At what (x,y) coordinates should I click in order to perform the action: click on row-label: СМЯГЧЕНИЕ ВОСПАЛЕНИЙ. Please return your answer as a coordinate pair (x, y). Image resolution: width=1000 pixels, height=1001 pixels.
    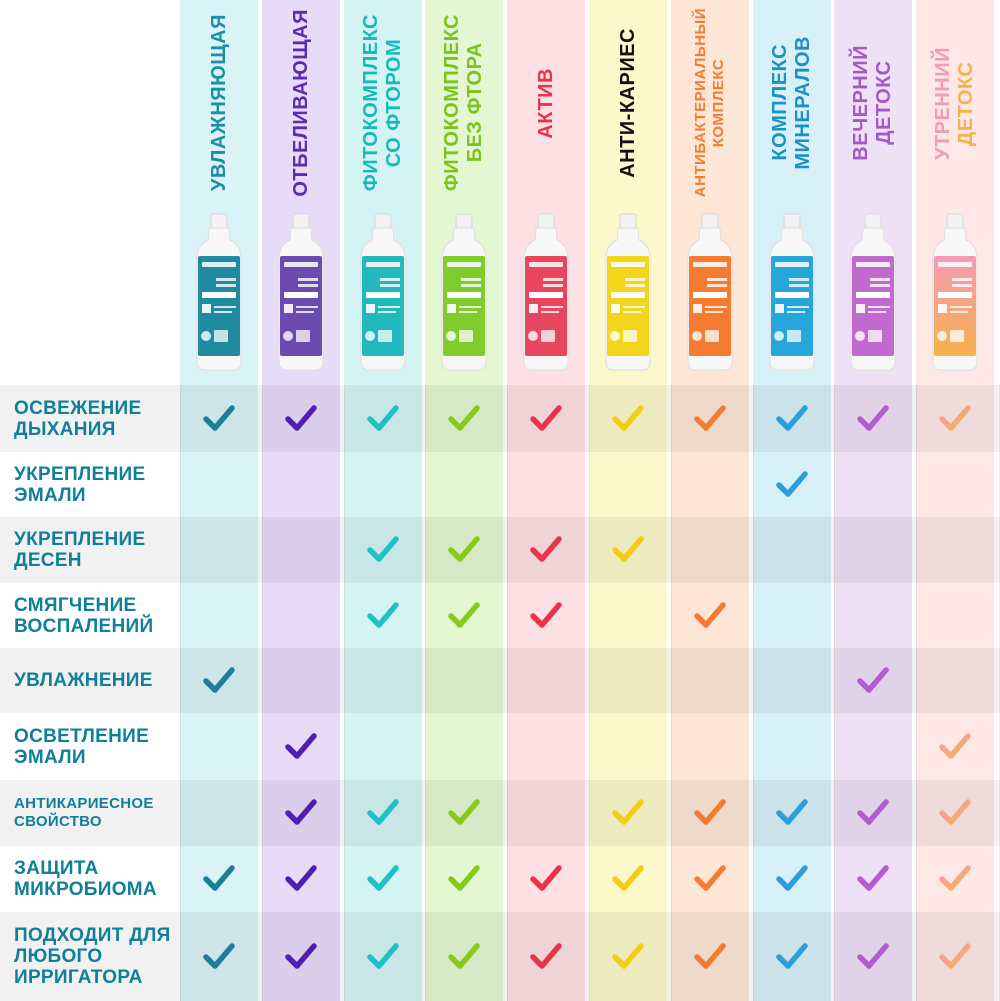
    Looking at the image, I should click on (84, 615).